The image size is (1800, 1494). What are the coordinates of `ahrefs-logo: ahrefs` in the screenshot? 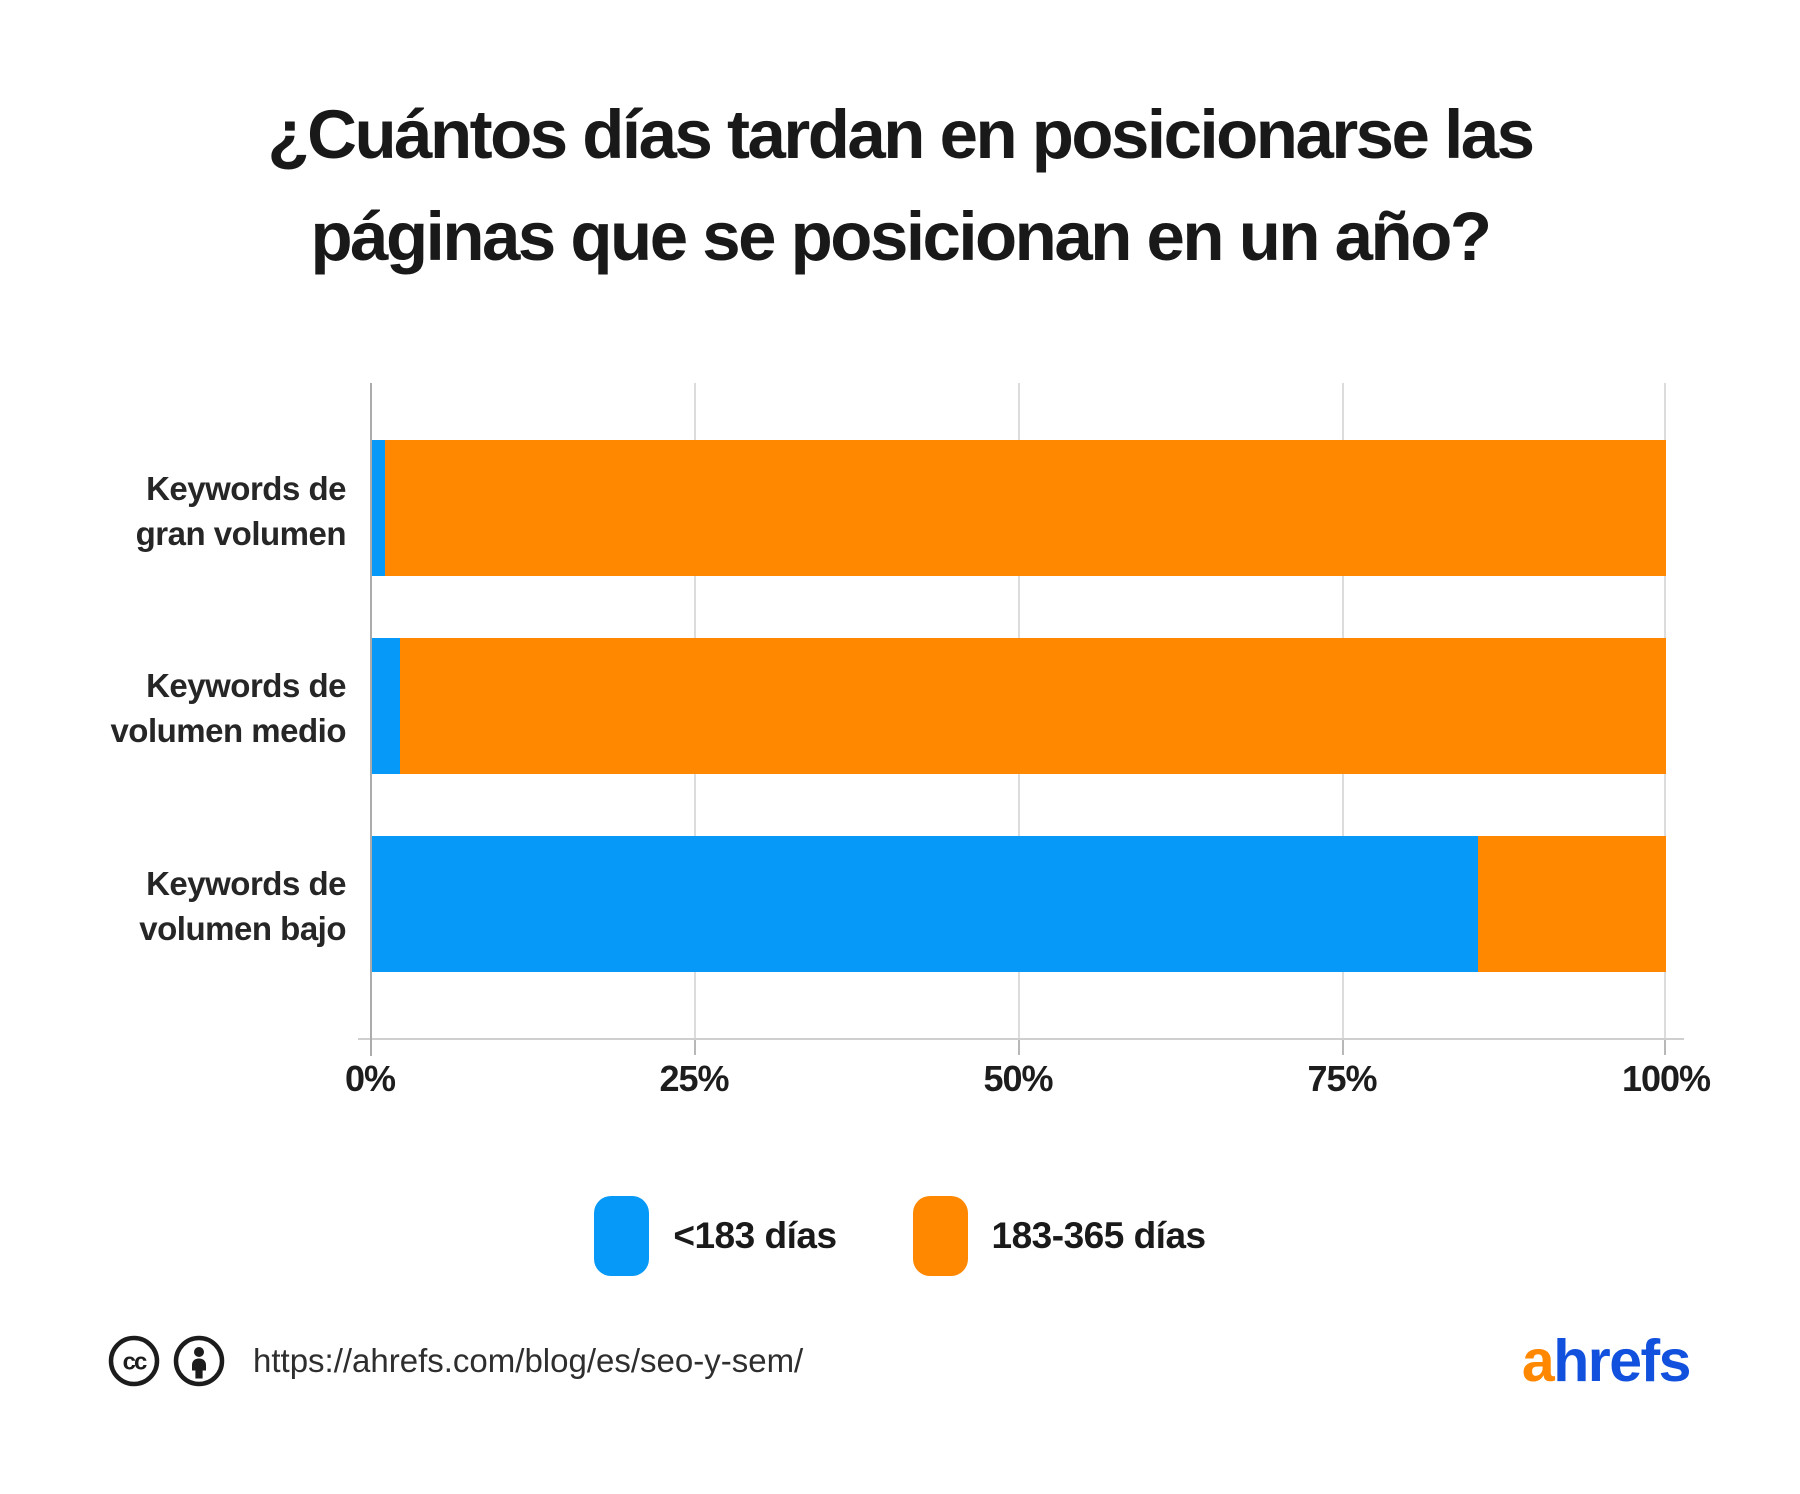 It's located at (1606, 1361).